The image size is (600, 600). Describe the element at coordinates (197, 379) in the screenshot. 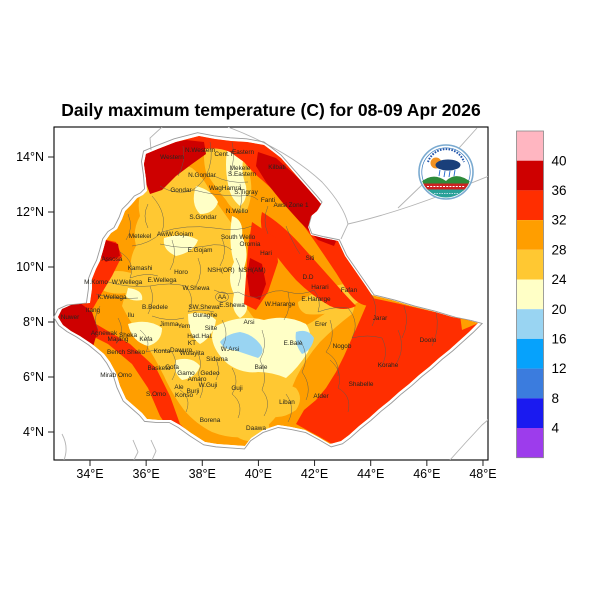

I see `region-label: Amaro` at that location.